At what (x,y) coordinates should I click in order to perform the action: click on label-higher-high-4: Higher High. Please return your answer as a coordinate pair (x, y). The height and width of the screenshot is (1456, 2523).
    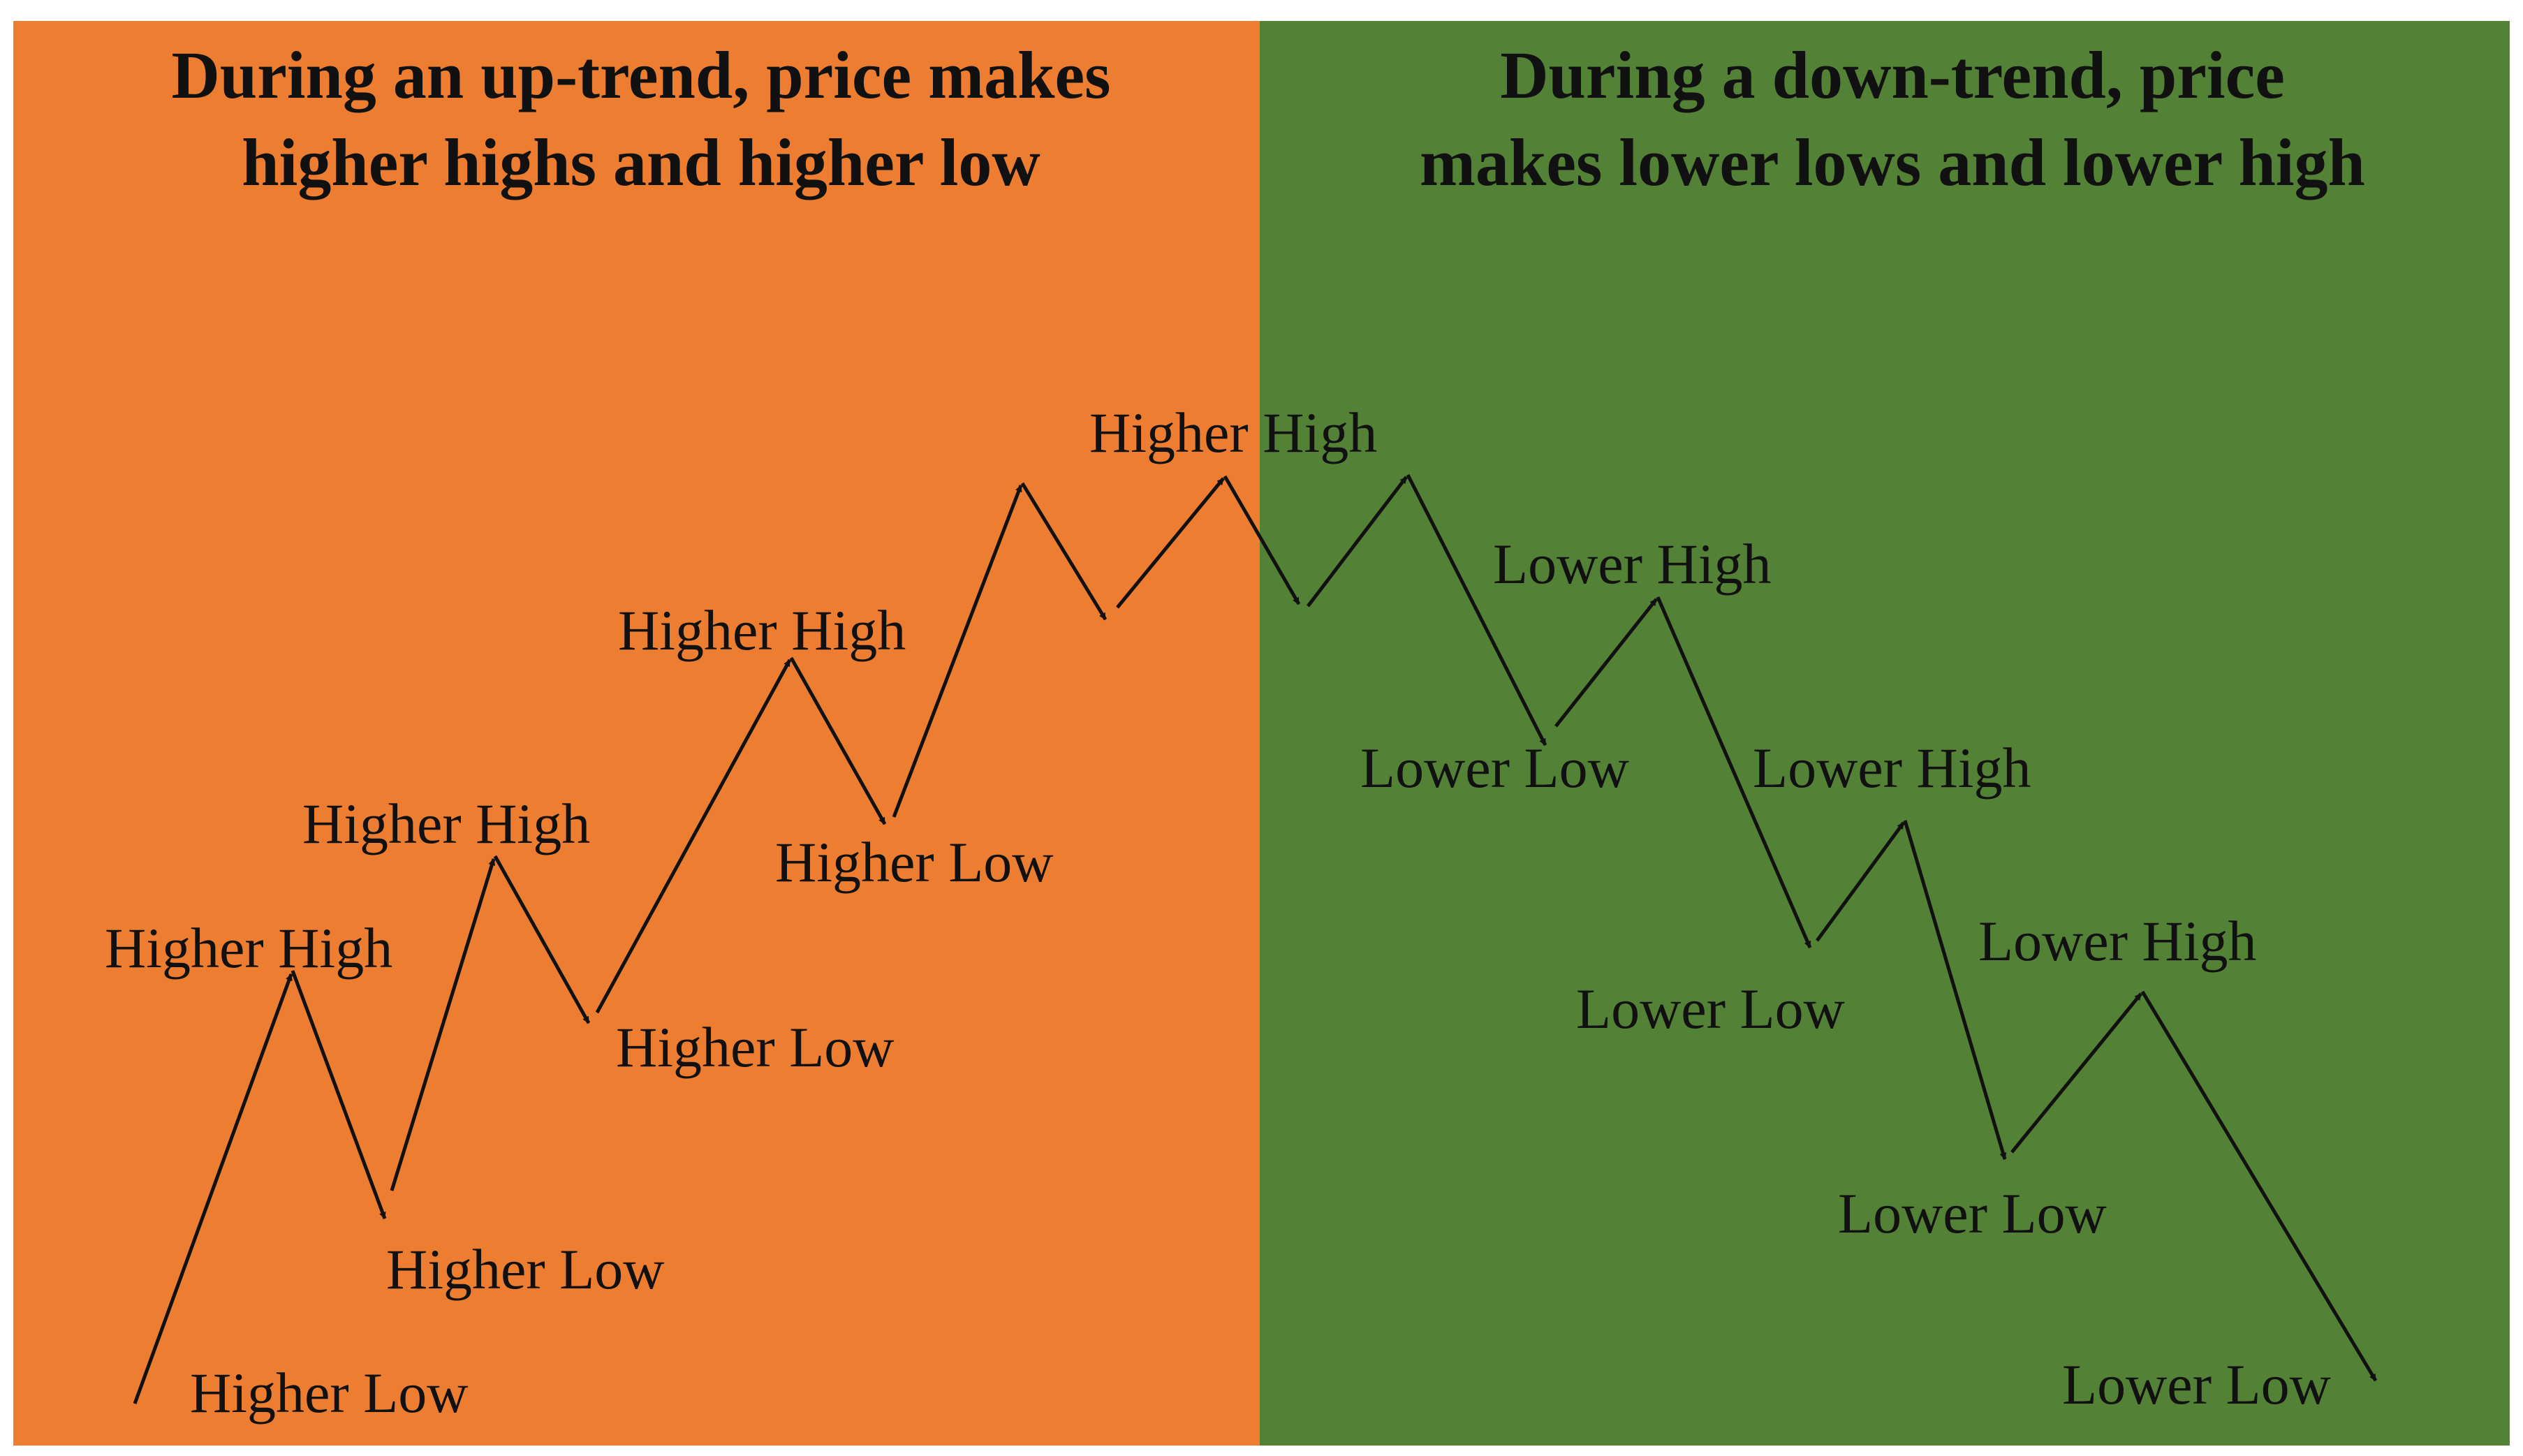
    Looking at the image, I should click on (1233, 433).